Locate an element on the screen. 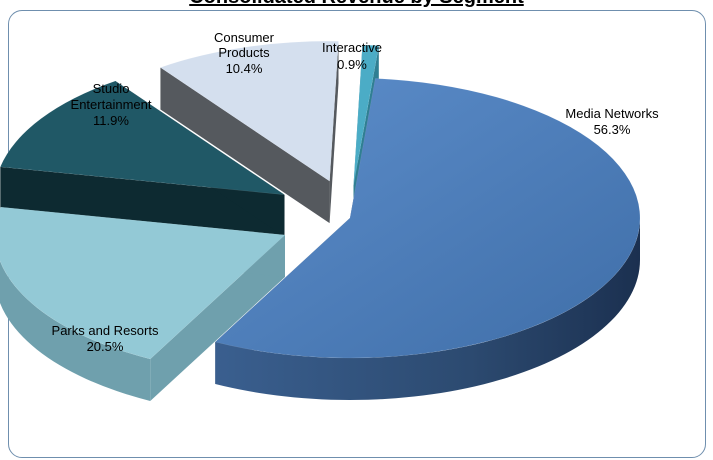 This screenshot has height=460, width=713. slice-label-studio-line2: Entertainment is located at coordinates (111, 104).